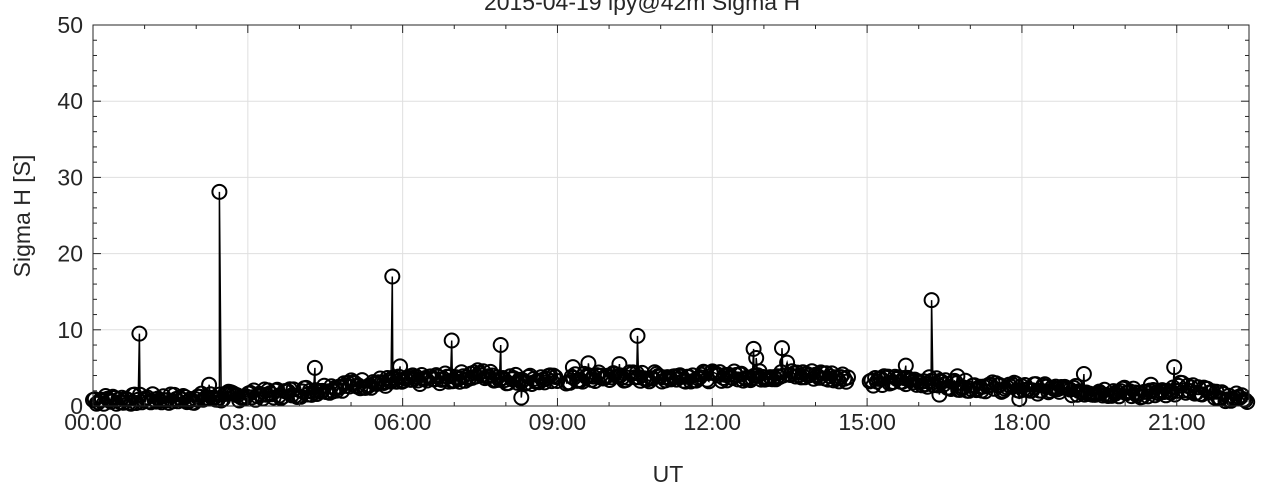 This screenshot has height=493, width=1261. I want to click on y-axis-label: Sigma H [S], so click(22, 216).